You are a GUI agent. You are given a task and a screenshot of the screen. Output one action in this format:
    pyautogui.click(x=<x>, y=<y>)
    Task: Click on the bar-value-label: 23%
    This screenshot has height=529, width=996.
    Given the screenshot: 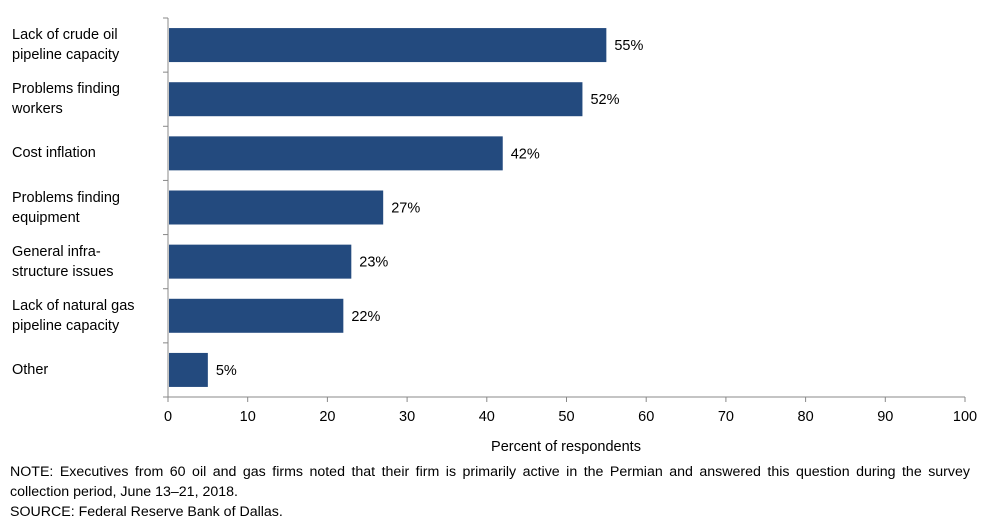 What is the action you would take?
    pyautogui.click(x=373, y=263)
    